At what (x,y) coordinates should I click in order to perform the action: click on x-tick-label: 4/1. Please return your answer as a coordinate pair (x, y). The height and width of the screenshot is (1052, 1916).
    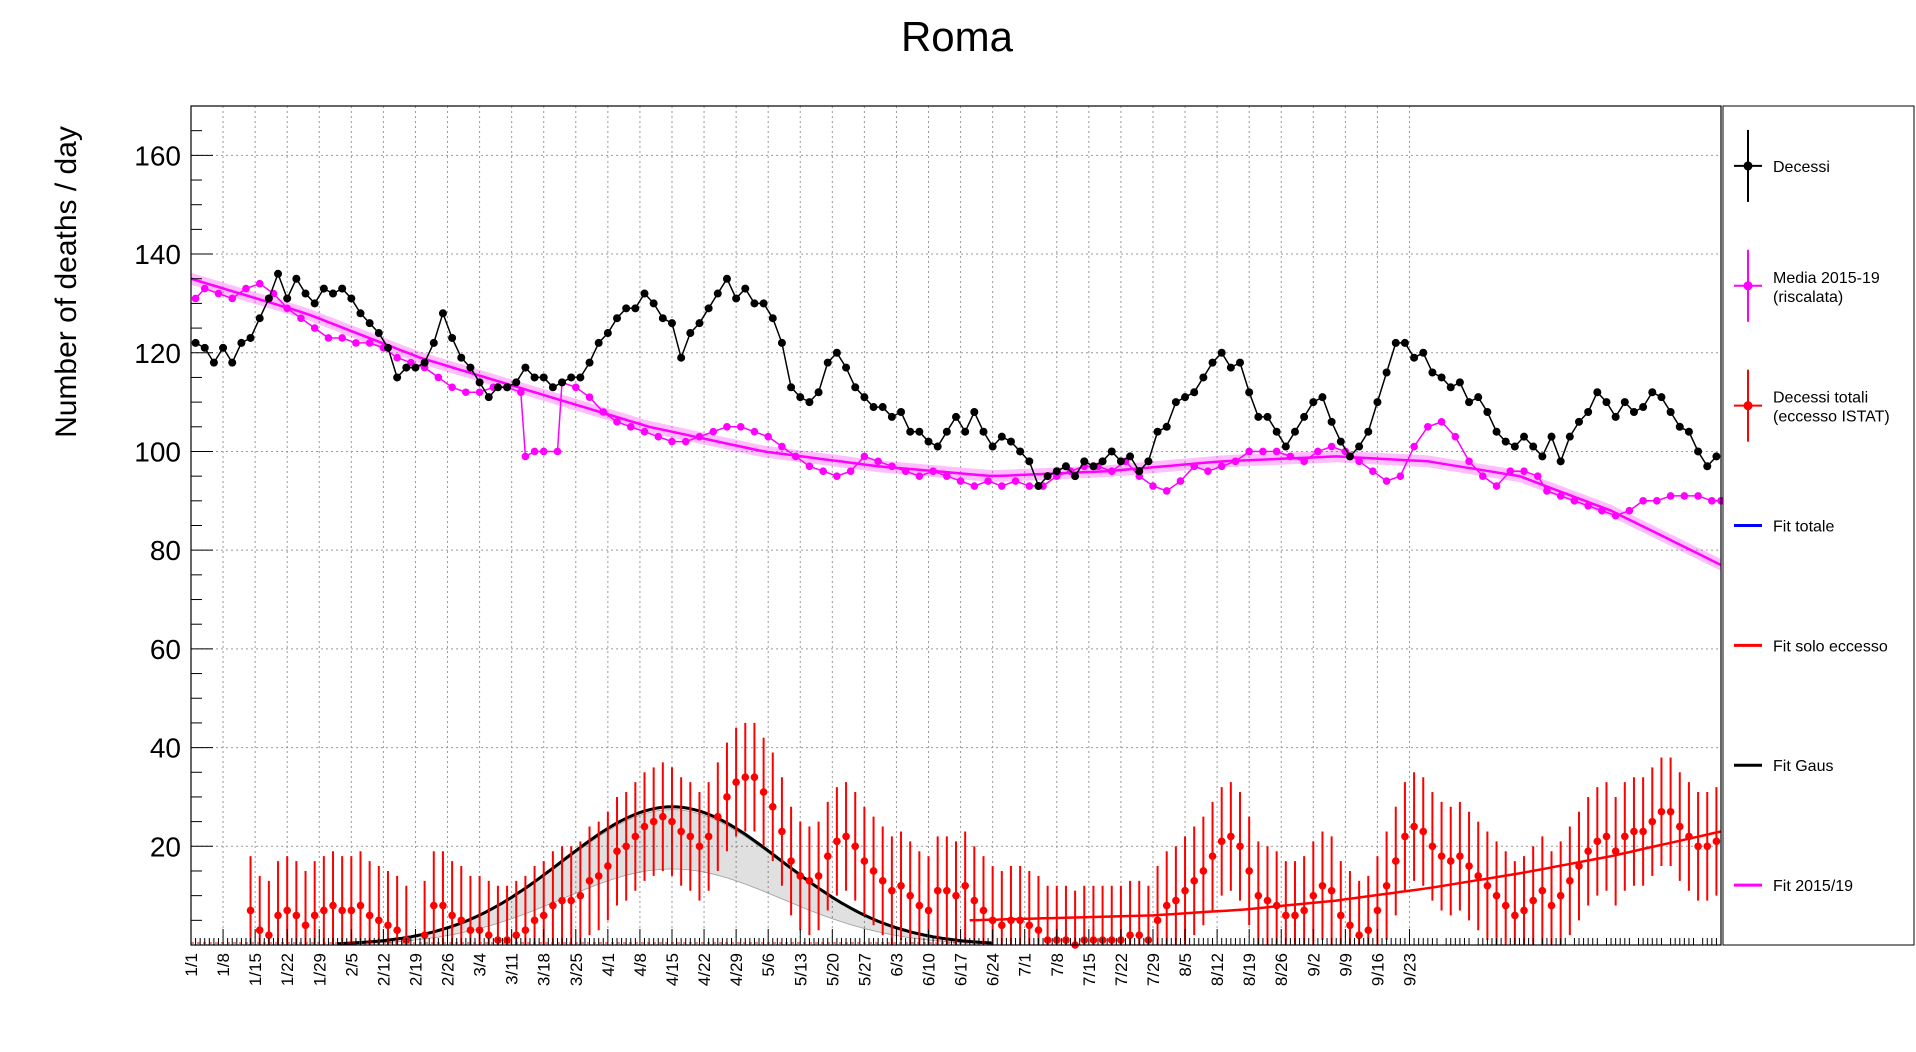
    Looking at the image, I should click on (608, 965).